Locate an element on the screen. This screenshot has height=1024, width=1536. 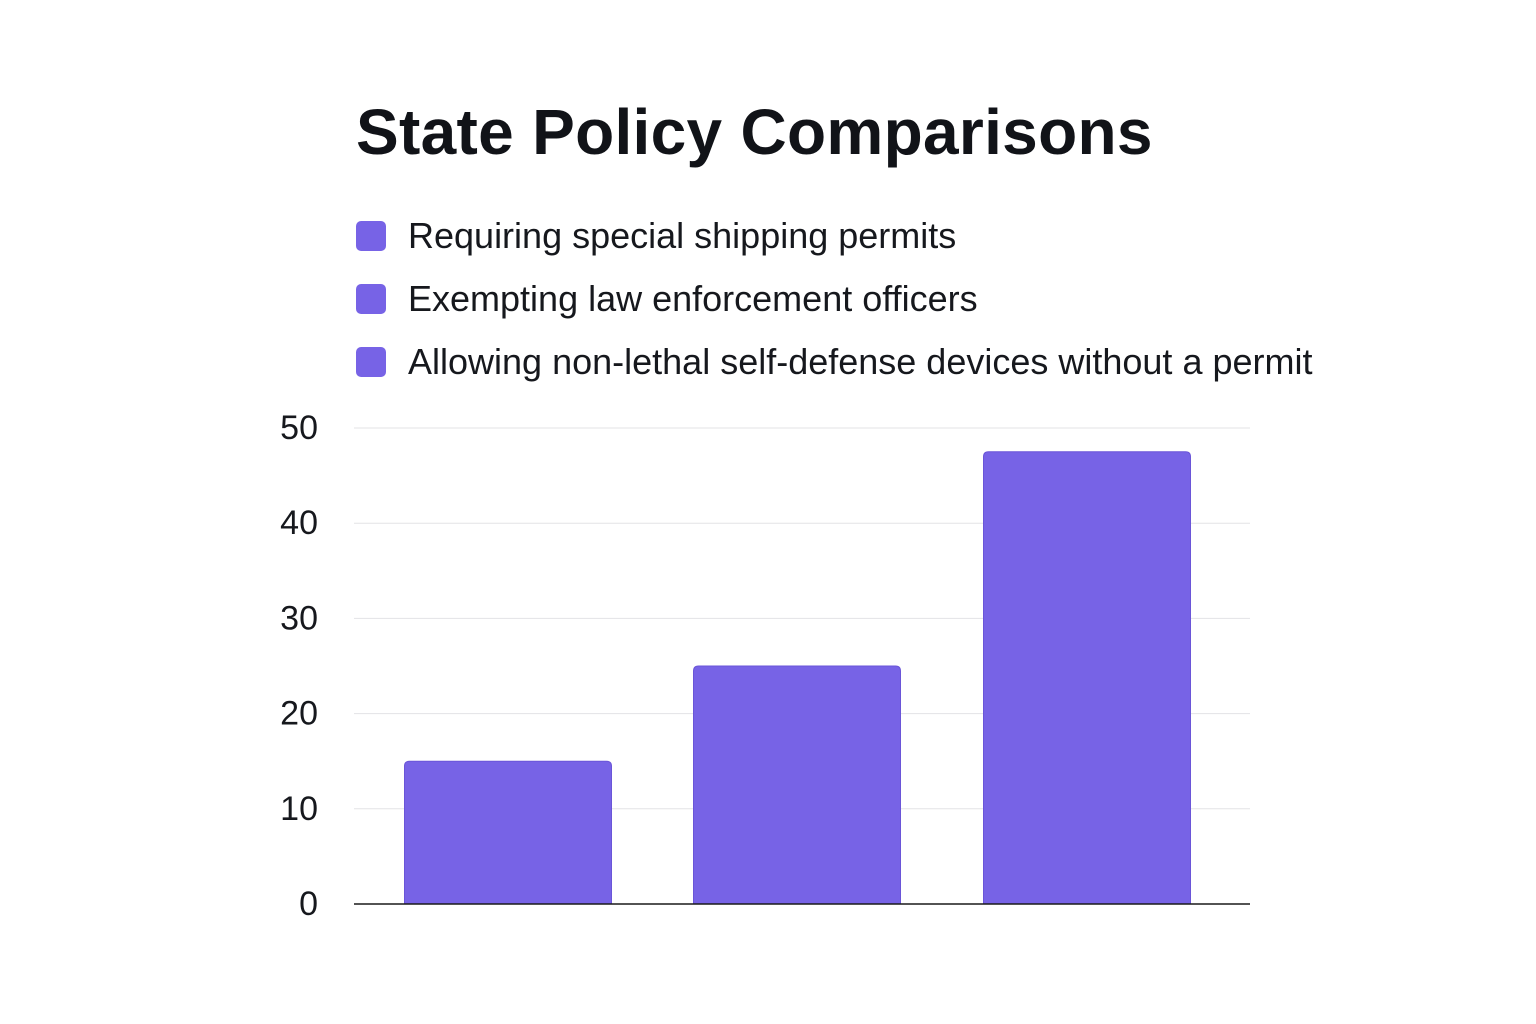
legend-item: Requiring special shipping permits is located at coordinates (834, 235).